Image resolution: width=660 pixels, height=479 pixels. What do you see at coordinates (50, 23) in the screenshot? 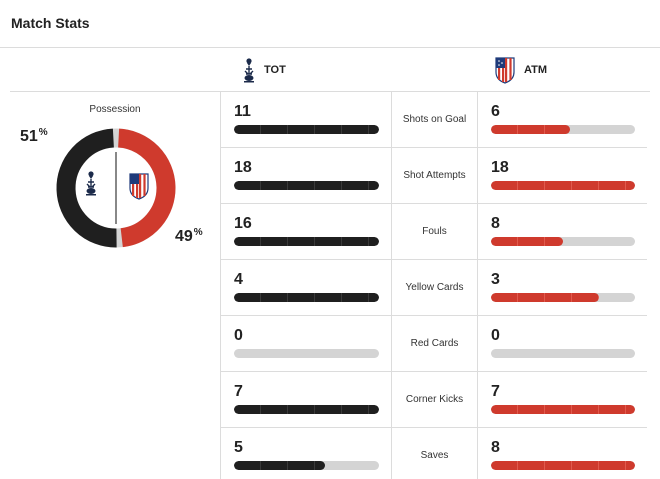
I see `page-title: Match Stats` at bounding box center [50, 23].